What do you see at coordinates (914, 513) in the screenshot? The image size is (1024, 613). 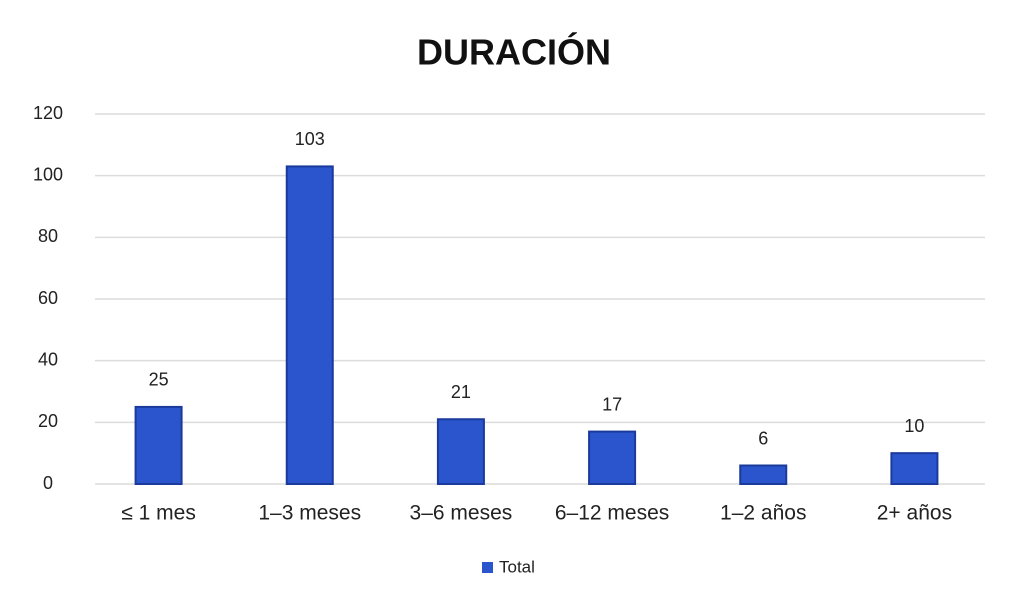 I see `x-tick-label: 2+ años` at bounding box center [914, 513].